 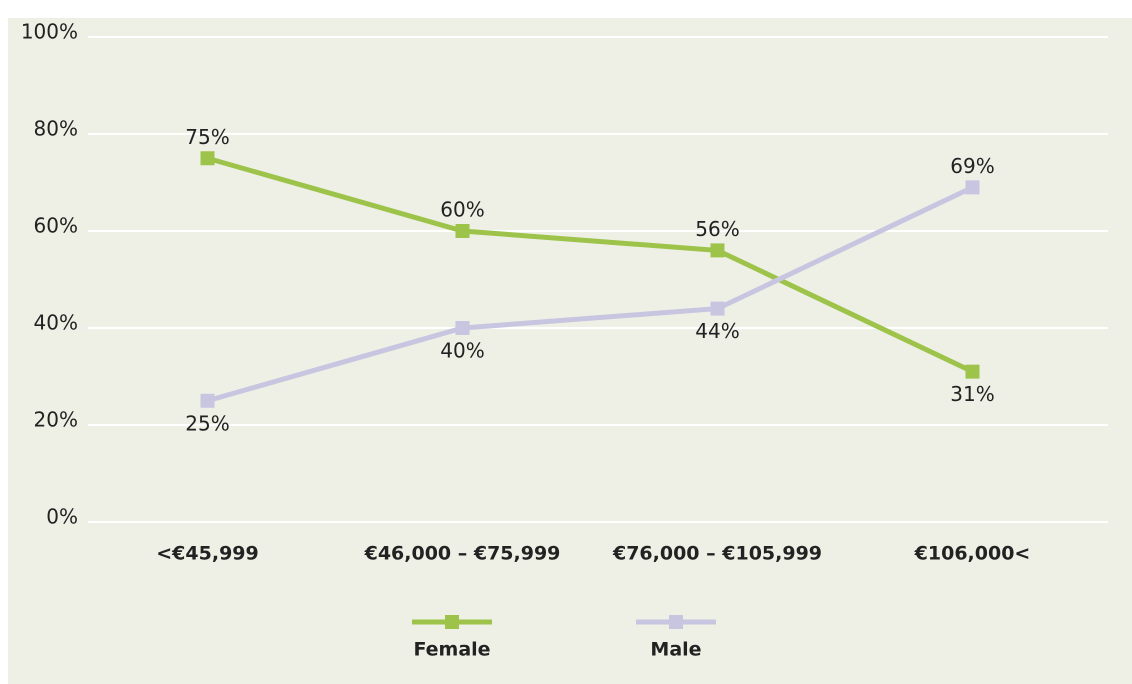 I want to click on data-label: 56%, so click(x=717, y=229).